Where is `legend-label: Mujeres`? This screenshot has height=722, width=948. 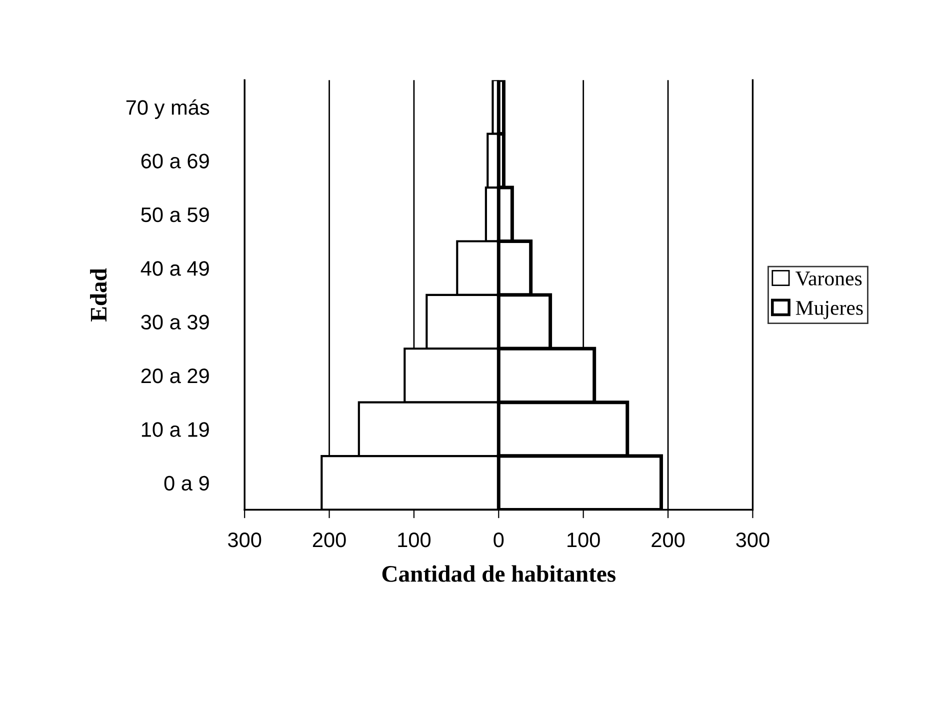
legend-label: Mujeres is located at coordinates (829, 310).